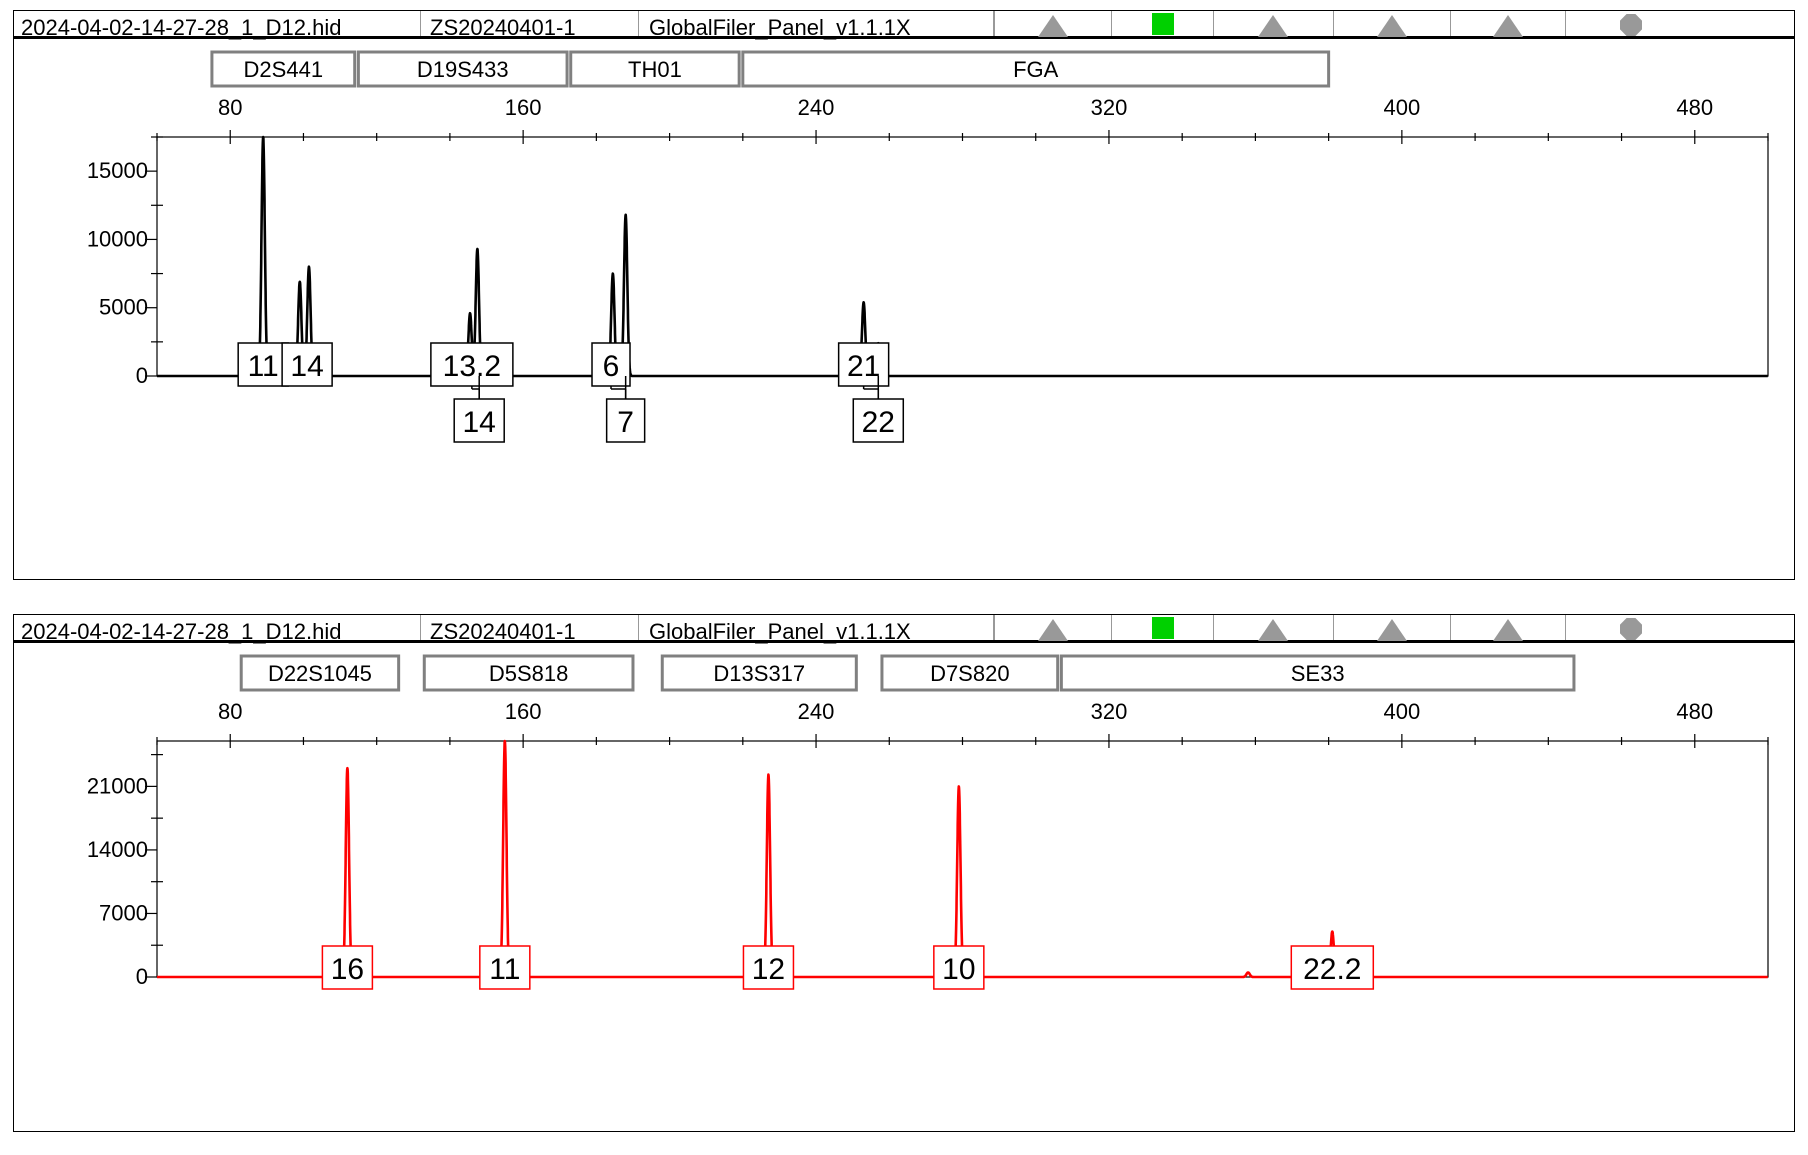  I want to click on marker-name: D2S441, so click(284, 69).